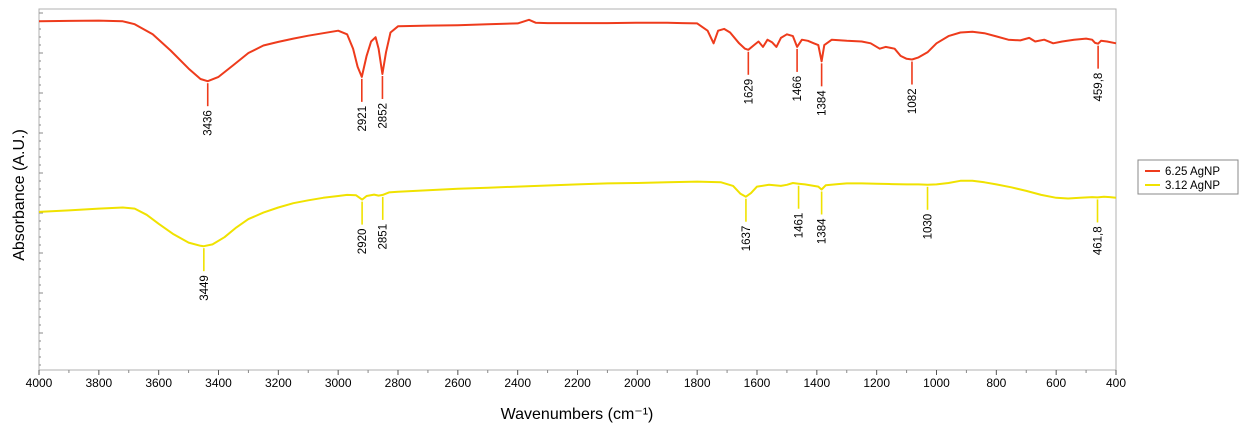  I want to click on y-axis-ticks, so click(41, 189).